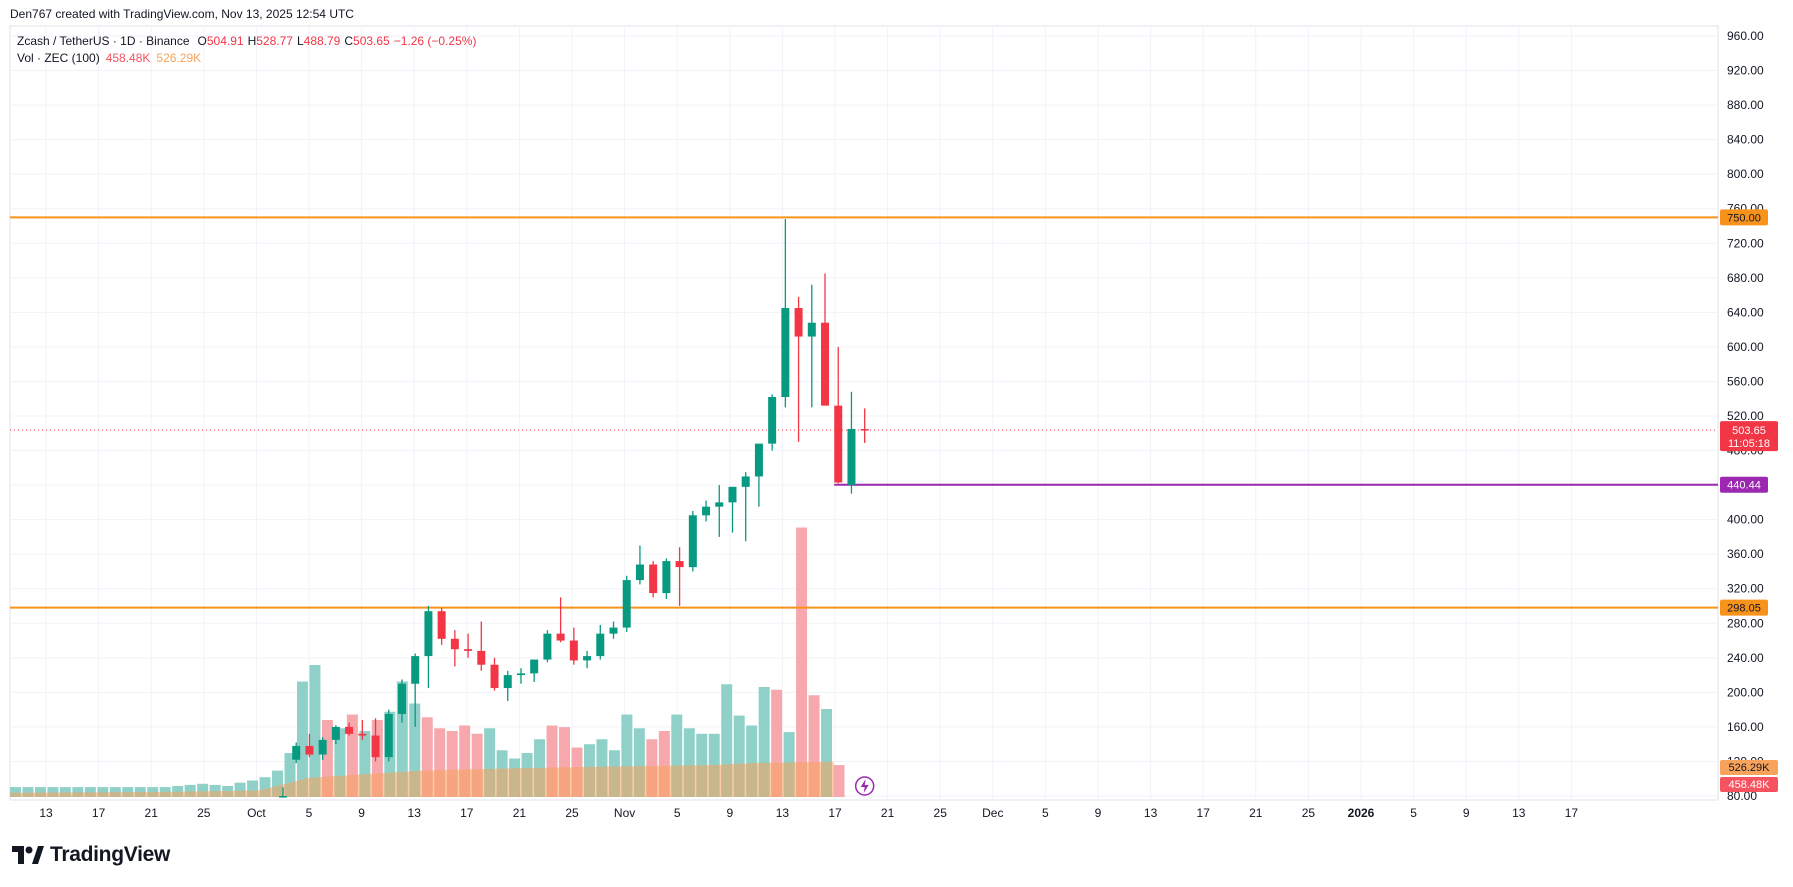 Image resolution: width=1793 pixels, height=887 pixels. I want to click on volume-ma-tag-label: 526.29K, so click(1750, 768).